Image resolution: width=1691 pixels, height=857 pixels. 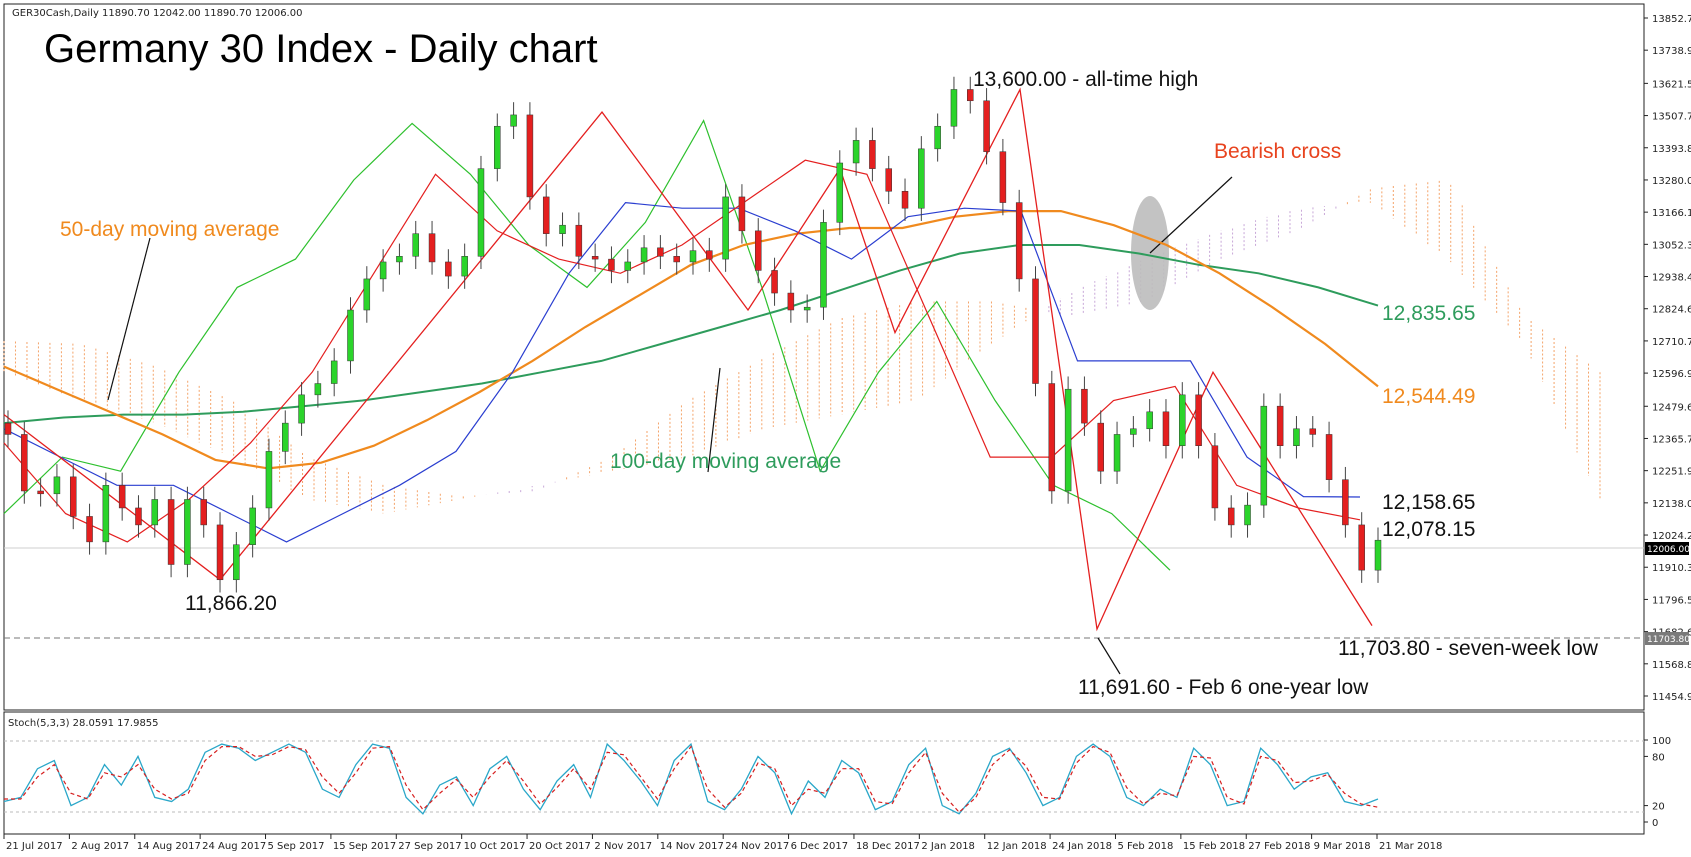 I want to click on stoch-axis: 100 80 20 0, so click(x=1657, y=782).